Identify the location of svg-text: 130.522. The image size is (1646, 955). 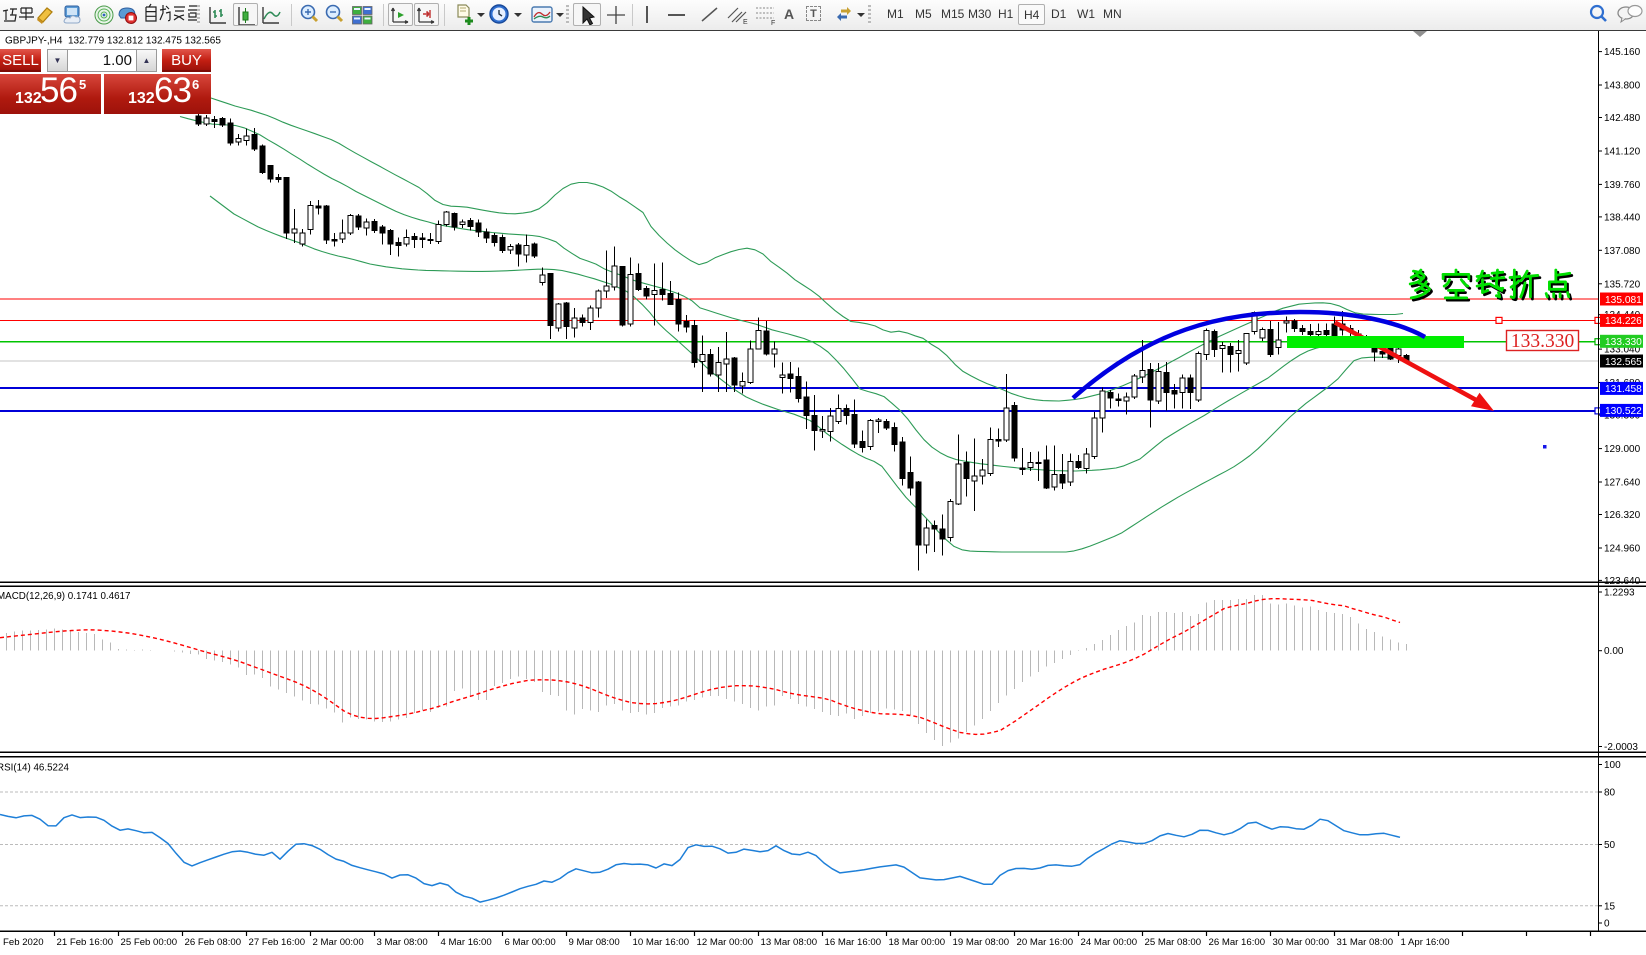
(1623, 411).